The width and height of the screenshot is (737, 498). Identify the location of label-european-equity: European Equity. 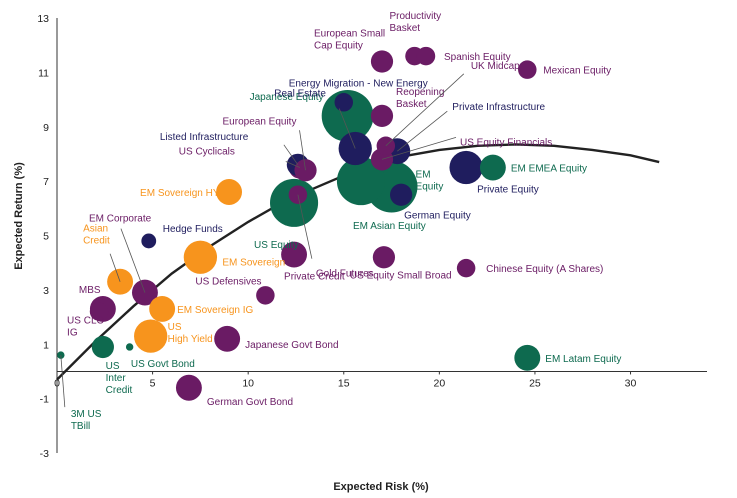
(260, 121).